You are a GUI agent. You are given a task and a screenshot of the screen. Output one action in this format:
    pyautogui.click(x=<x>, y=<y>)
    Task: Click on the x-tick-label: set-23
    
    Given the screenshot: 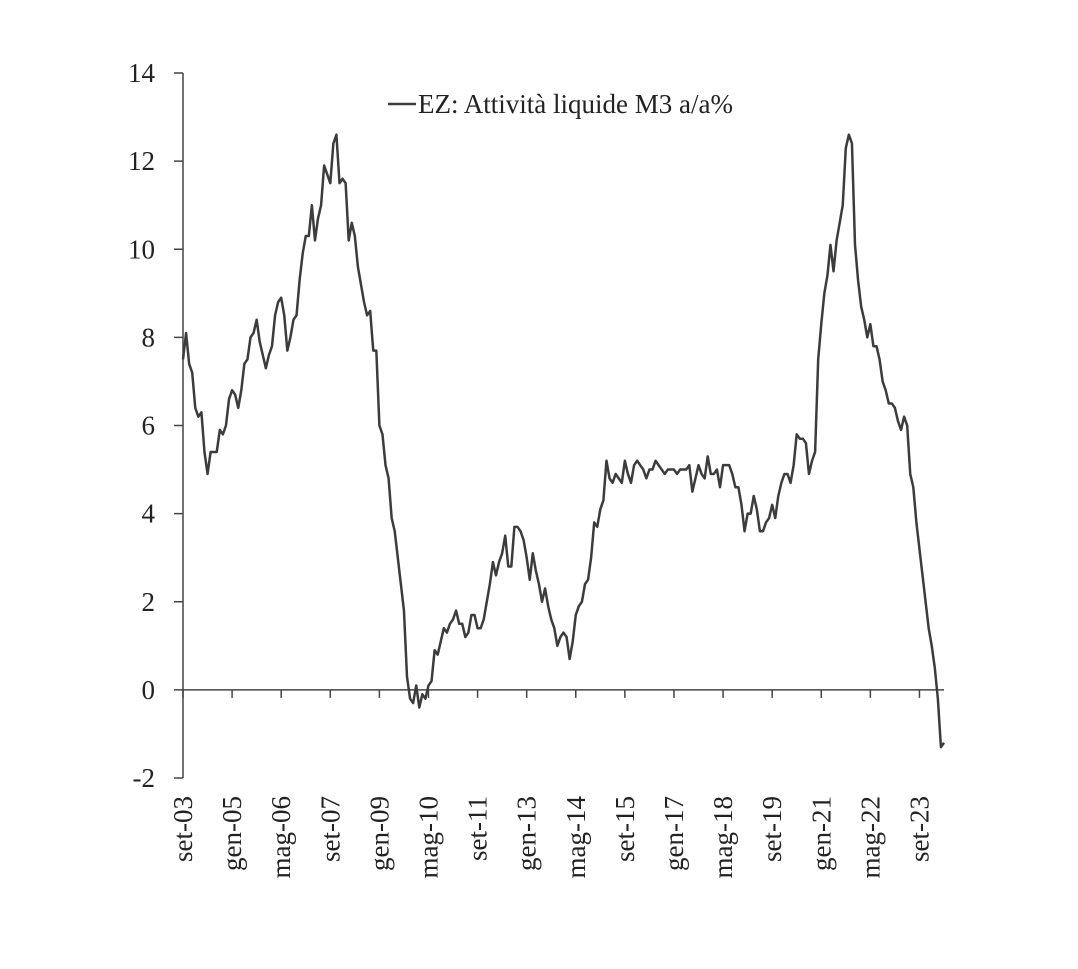 What is the action you would take?
    pyautogui.click(x=919, y=829)
    